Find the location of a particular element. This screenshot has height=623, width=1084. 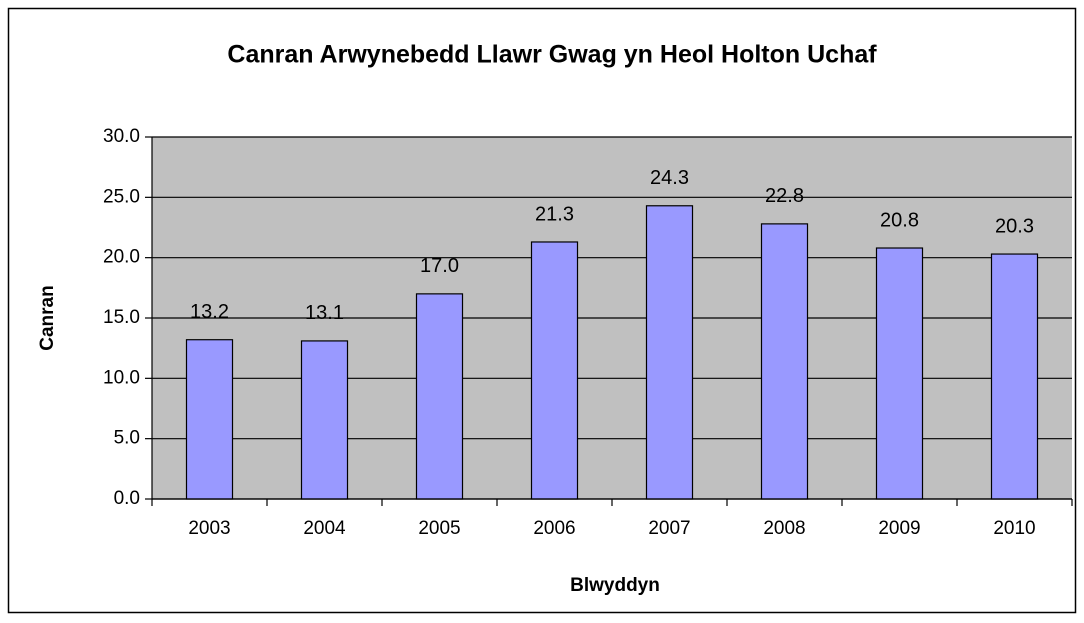

x-tick-label: 2006 is located at coordinates (554, 528).